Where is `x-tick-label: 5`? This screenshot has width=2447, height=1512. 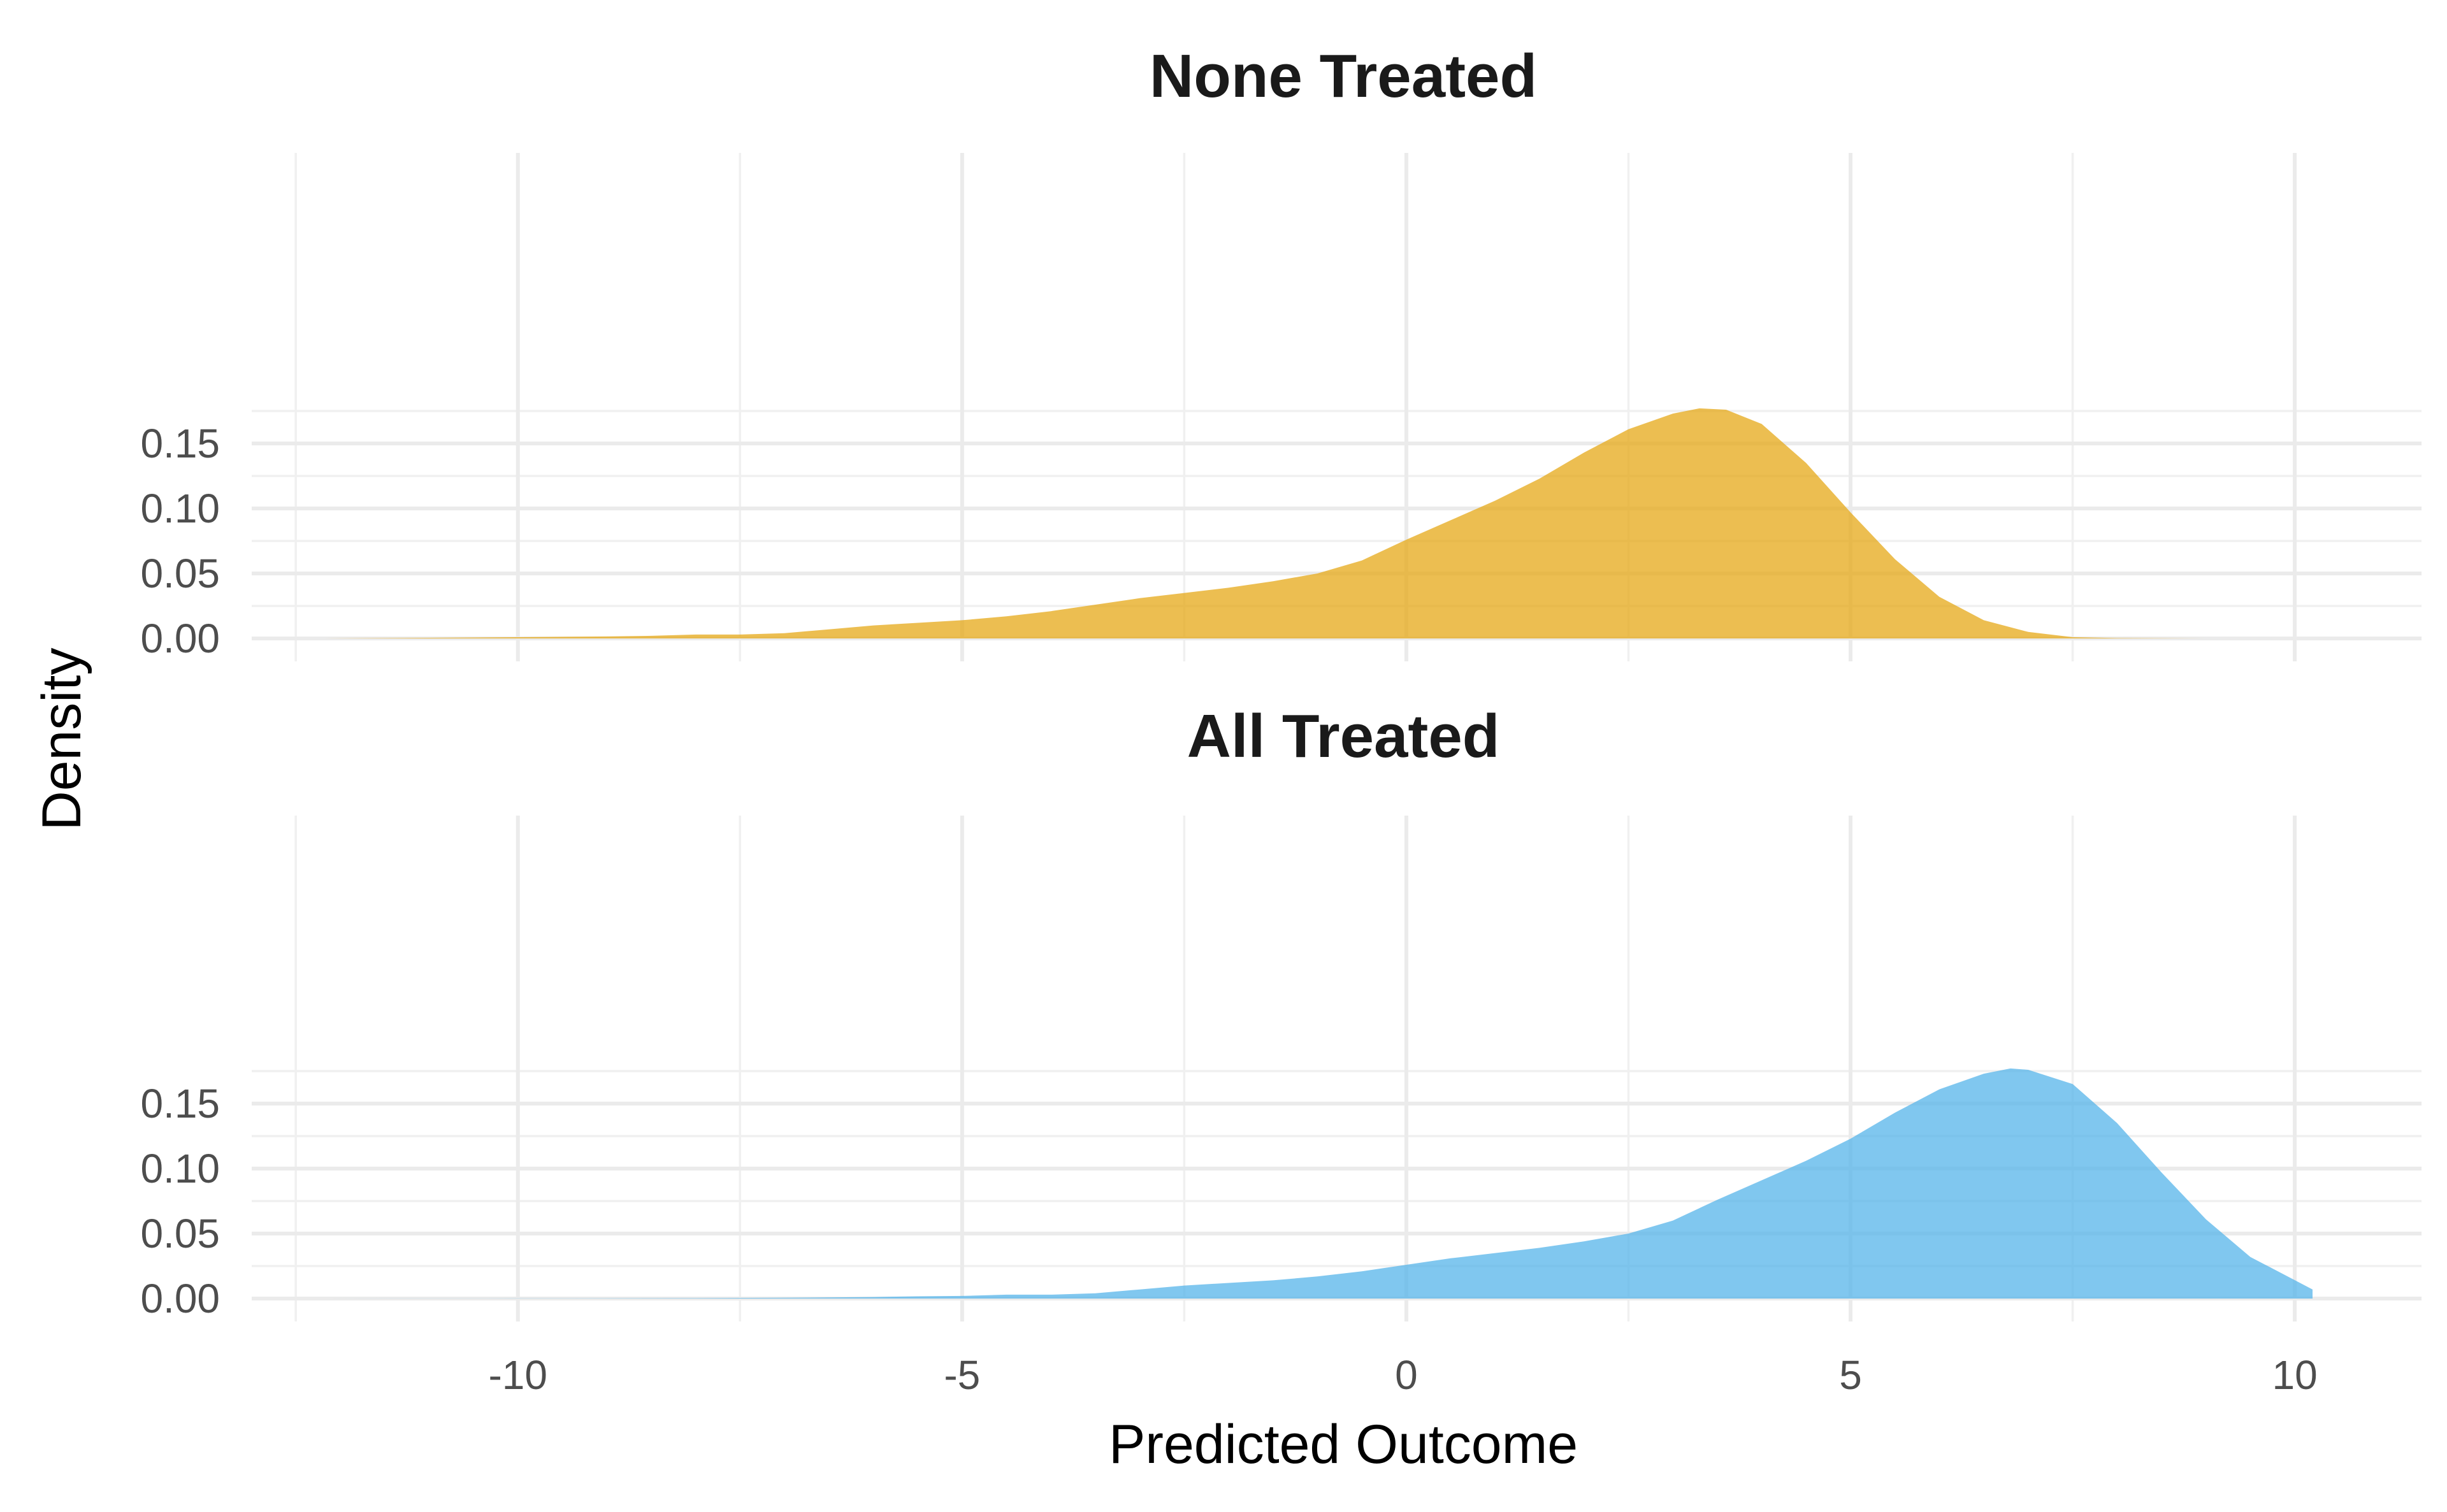
x-tick-label: 5 is located at coordinates (1850, 1375).